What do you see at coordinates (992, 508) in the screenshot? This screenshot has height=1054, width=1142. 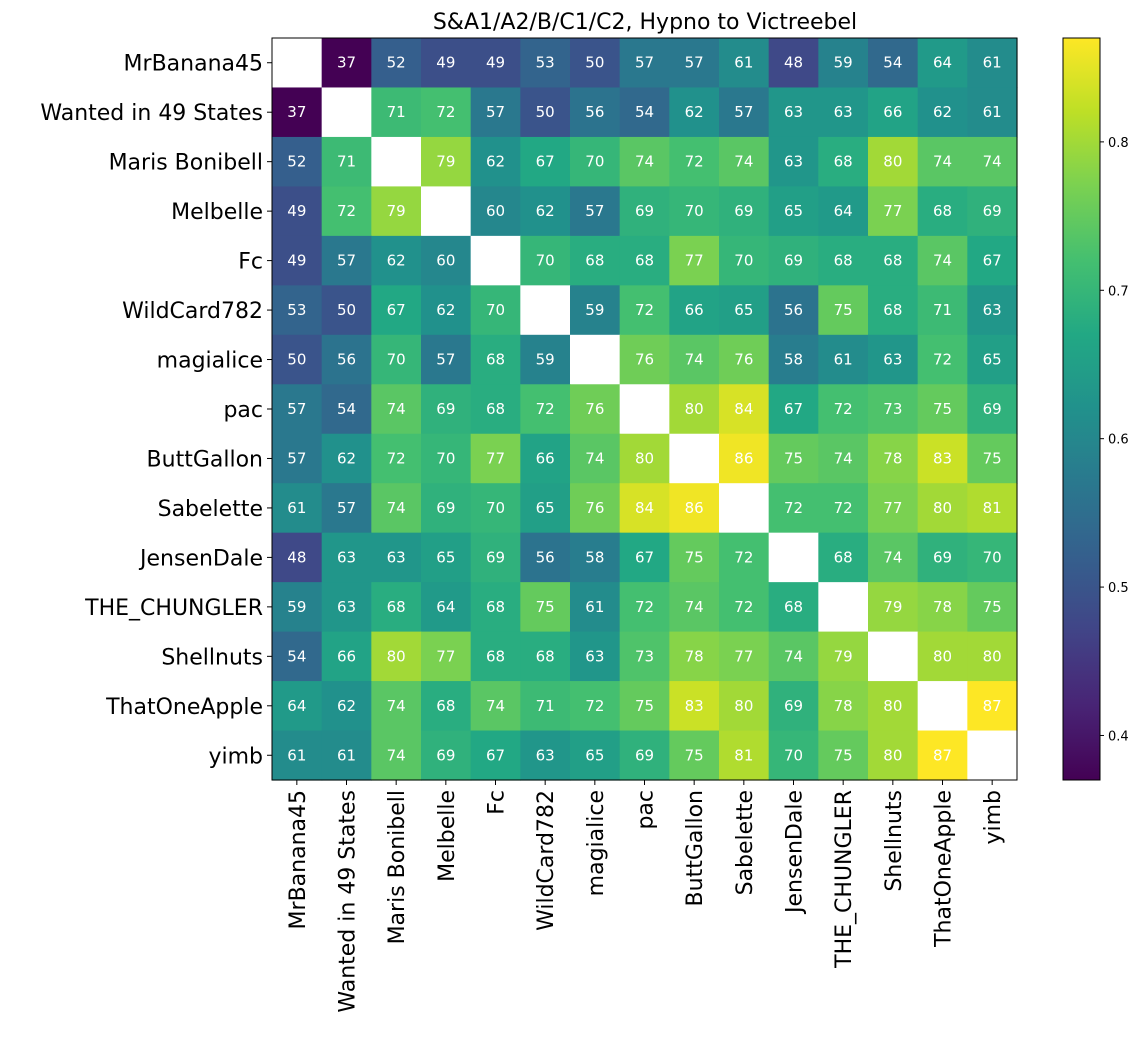 I see `cell-value-label: 81` at bounding box center [992, 508].